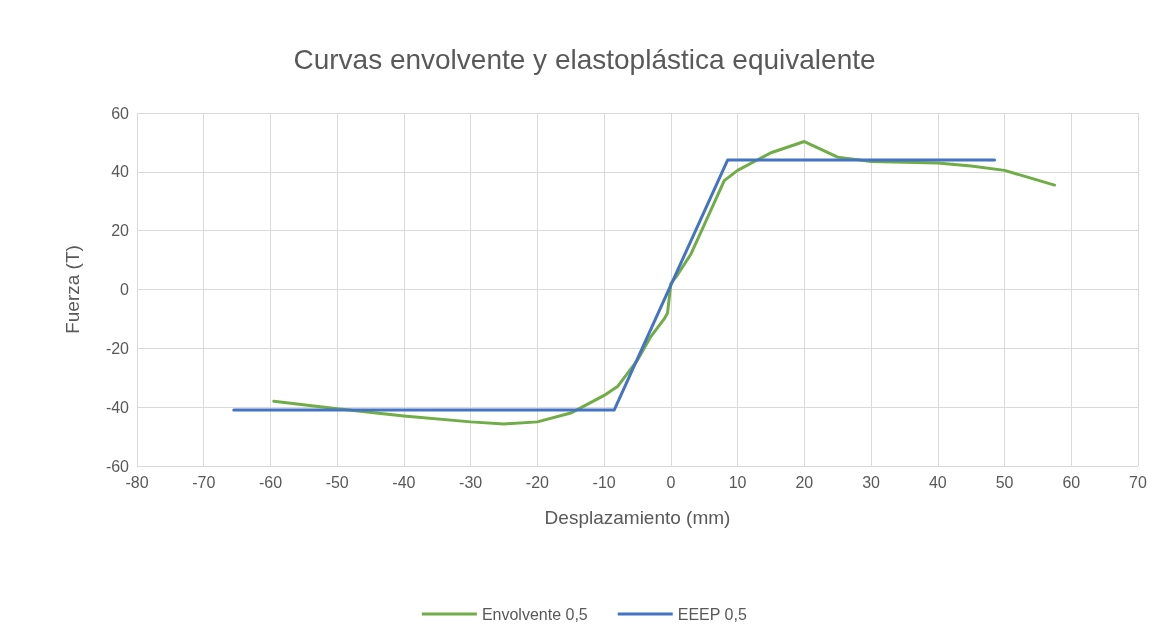 Image resolution: width=1169 pixels, height=639 pixels. Describe the element at coordinates (637, 517) in the screenshot. I see `x-axis-title: Desplazamiento (mm)` at that location.